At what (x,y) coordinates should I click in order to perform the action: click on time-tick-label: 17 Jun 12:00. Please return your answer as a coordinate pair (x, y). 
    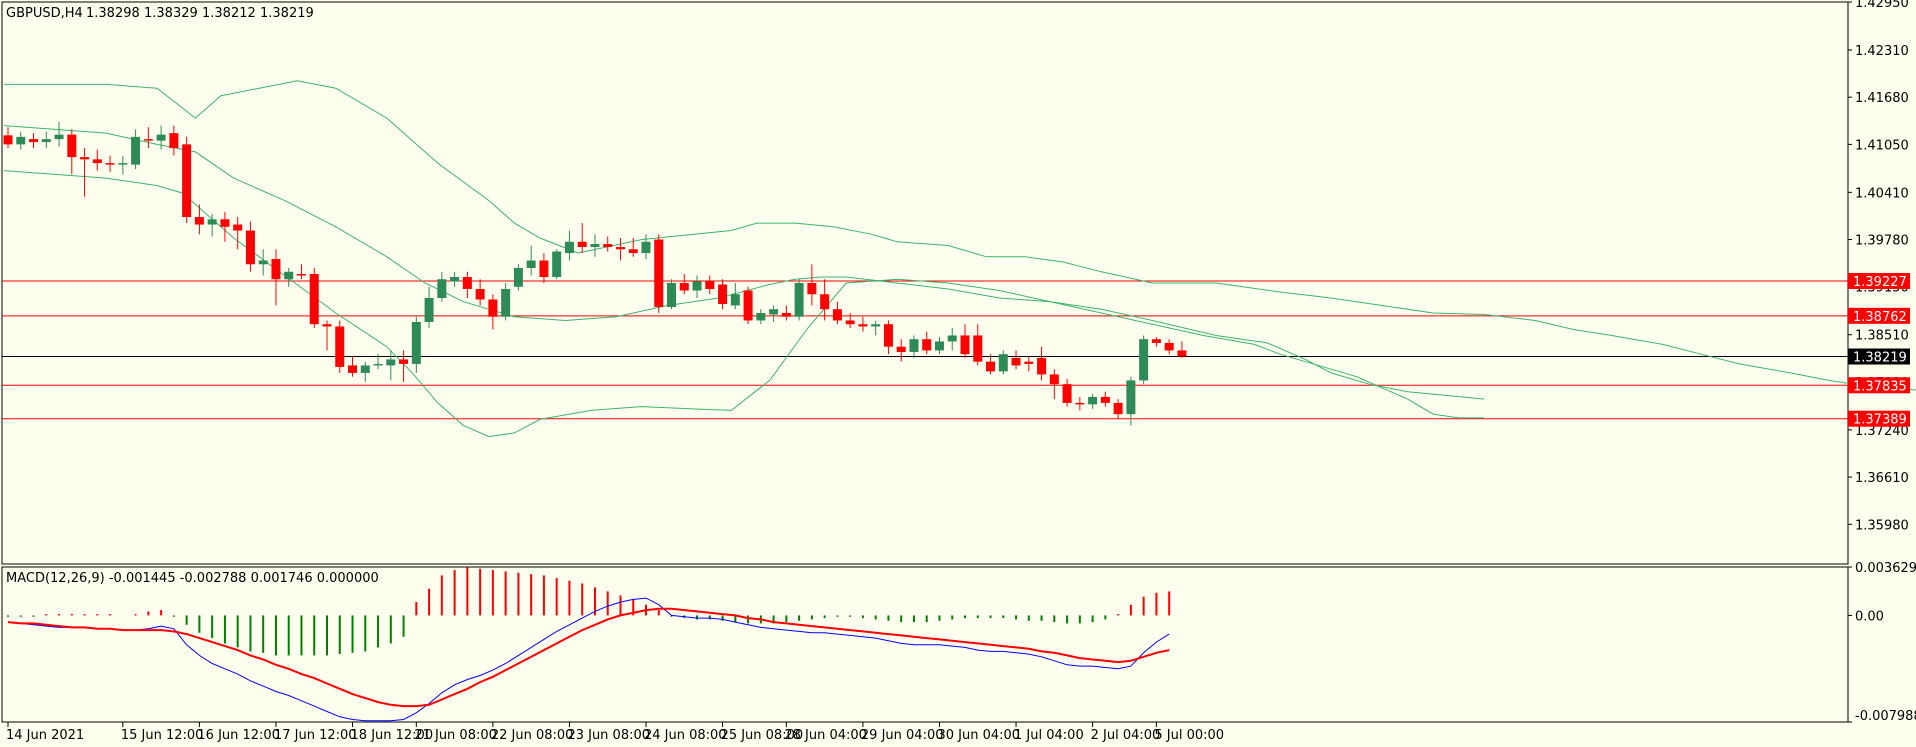
    Looking at the image, I should click on (315, 735).